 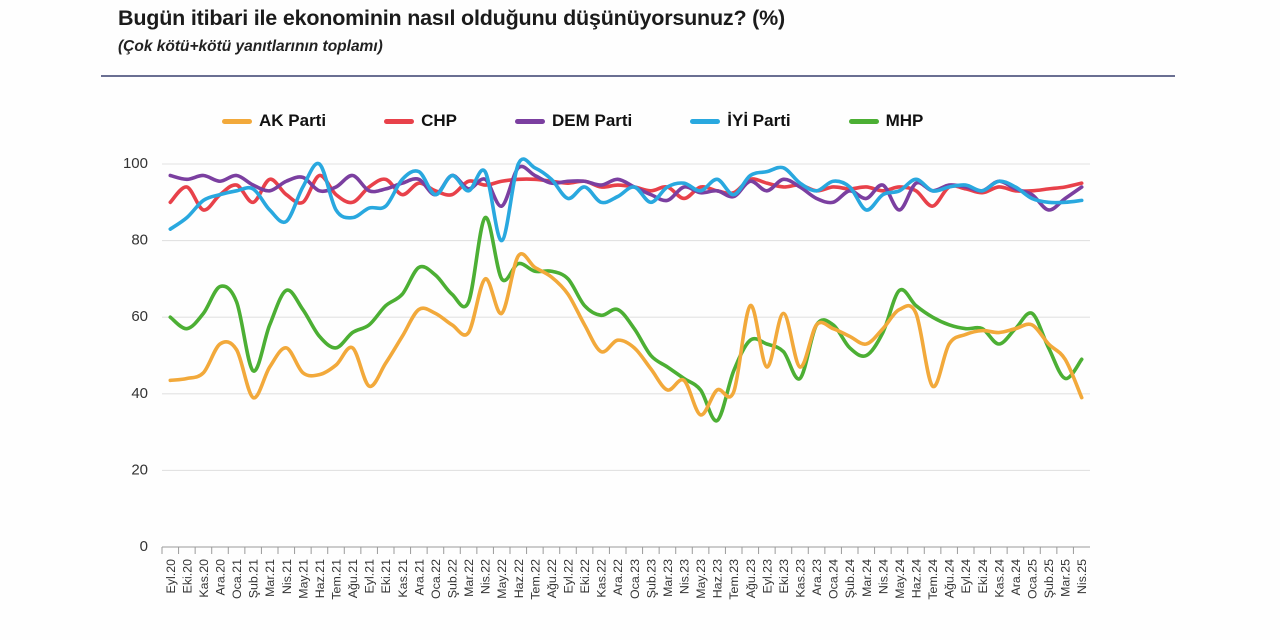 I want to click on chart-legend: AK Parti CHP DEM Parti İYİ Parti MHP, so click(x=637, y=121).